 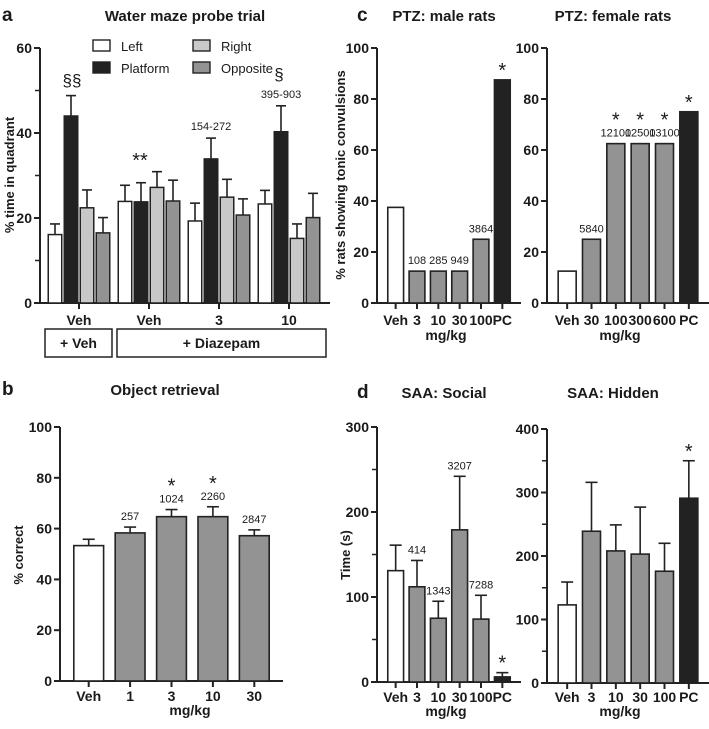 I want to click on annotation: 154-272, so click(x=211, y=127).